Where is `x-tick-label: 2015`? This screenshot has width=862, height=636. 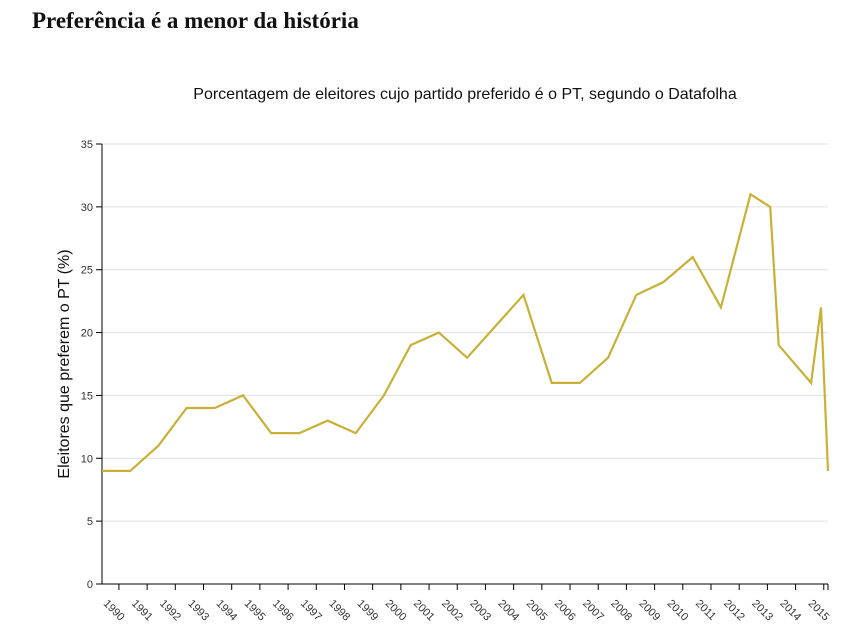
x-tick-label: 2015 is located at coordinates (819, 611).